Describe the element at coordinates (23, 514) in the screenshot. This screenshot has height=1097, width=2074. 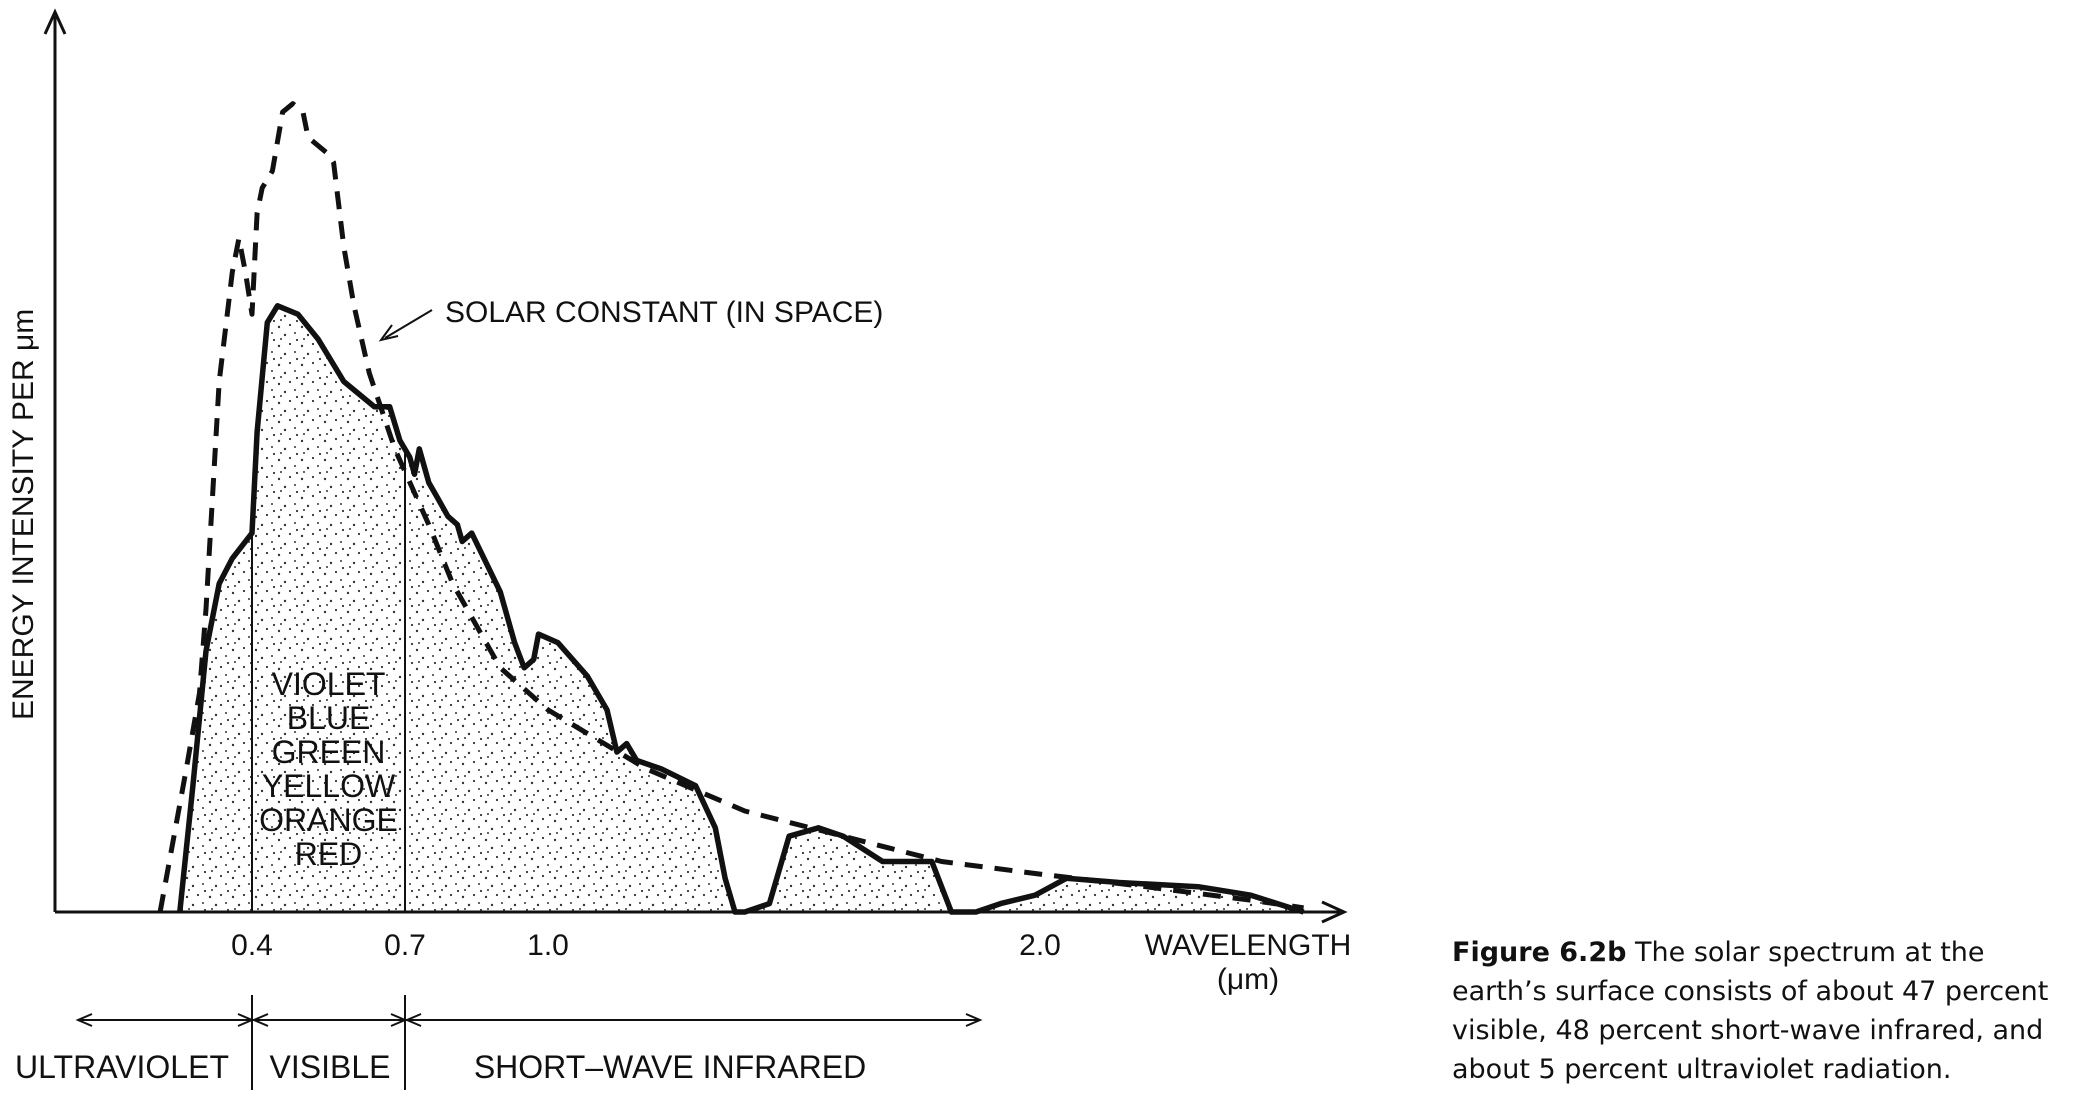
I see `y-axis-label: ENERGY INTENSITY PER μm` at that location.